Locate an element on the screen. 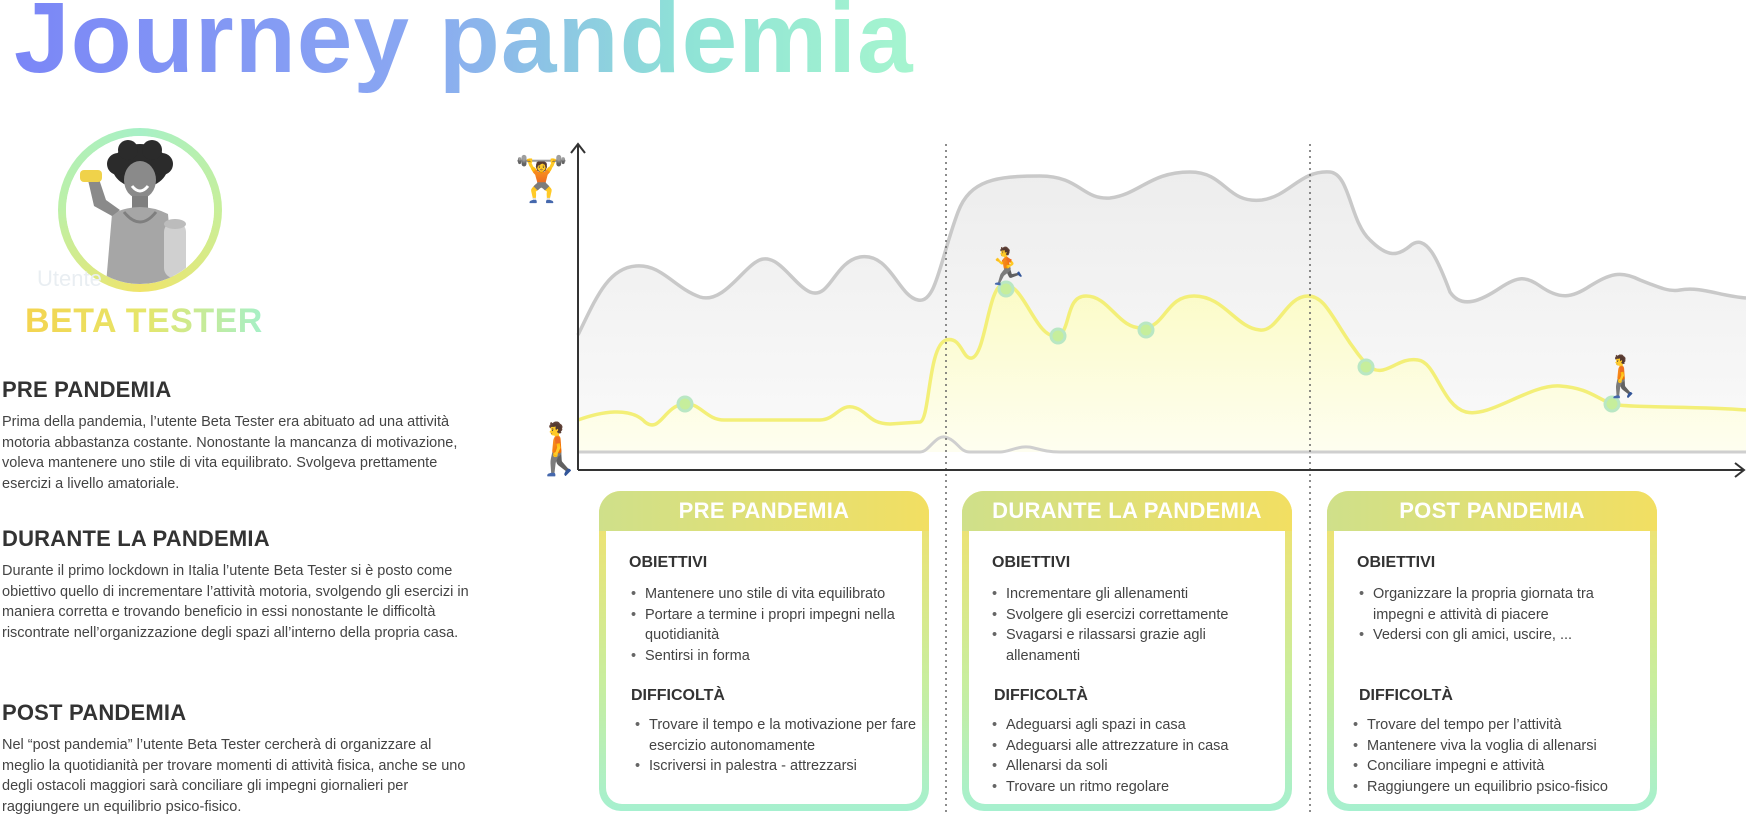 The height and width of the screenshot is (817, 1746). list-item: Mantenere uno stile di vita equilibrato is located at coordinates (772, 594).